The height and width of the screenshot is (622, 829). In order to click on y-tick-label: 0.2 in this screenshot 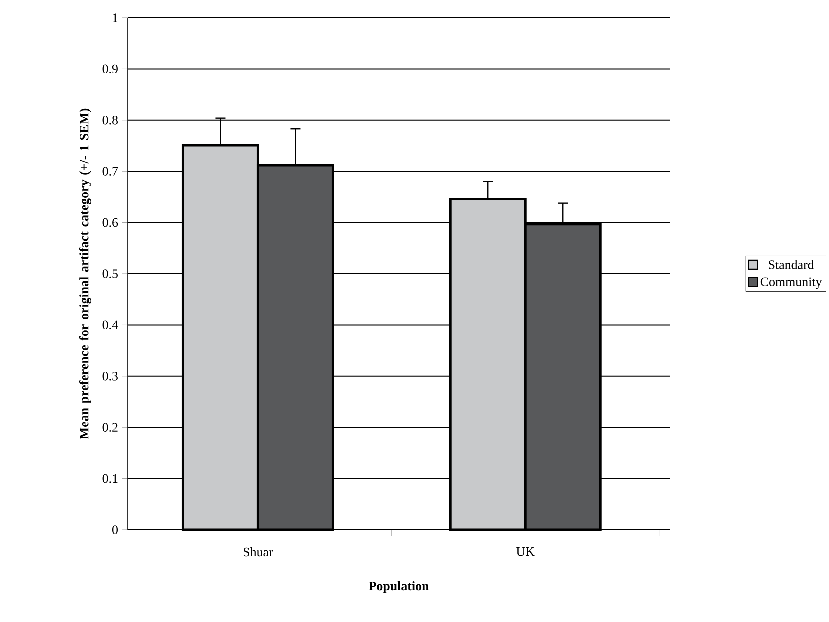, I will do `click(110, 427)`.